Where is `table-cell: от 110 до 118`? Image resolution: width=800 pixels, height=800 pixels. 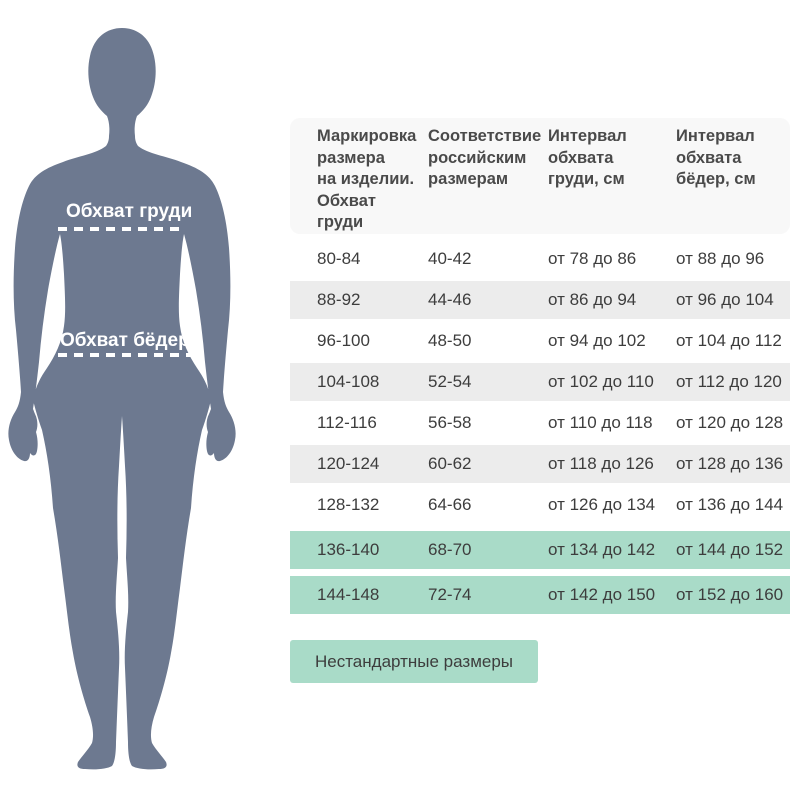
table-cell: от 110 до 118 is located at coordinates (600, 422).